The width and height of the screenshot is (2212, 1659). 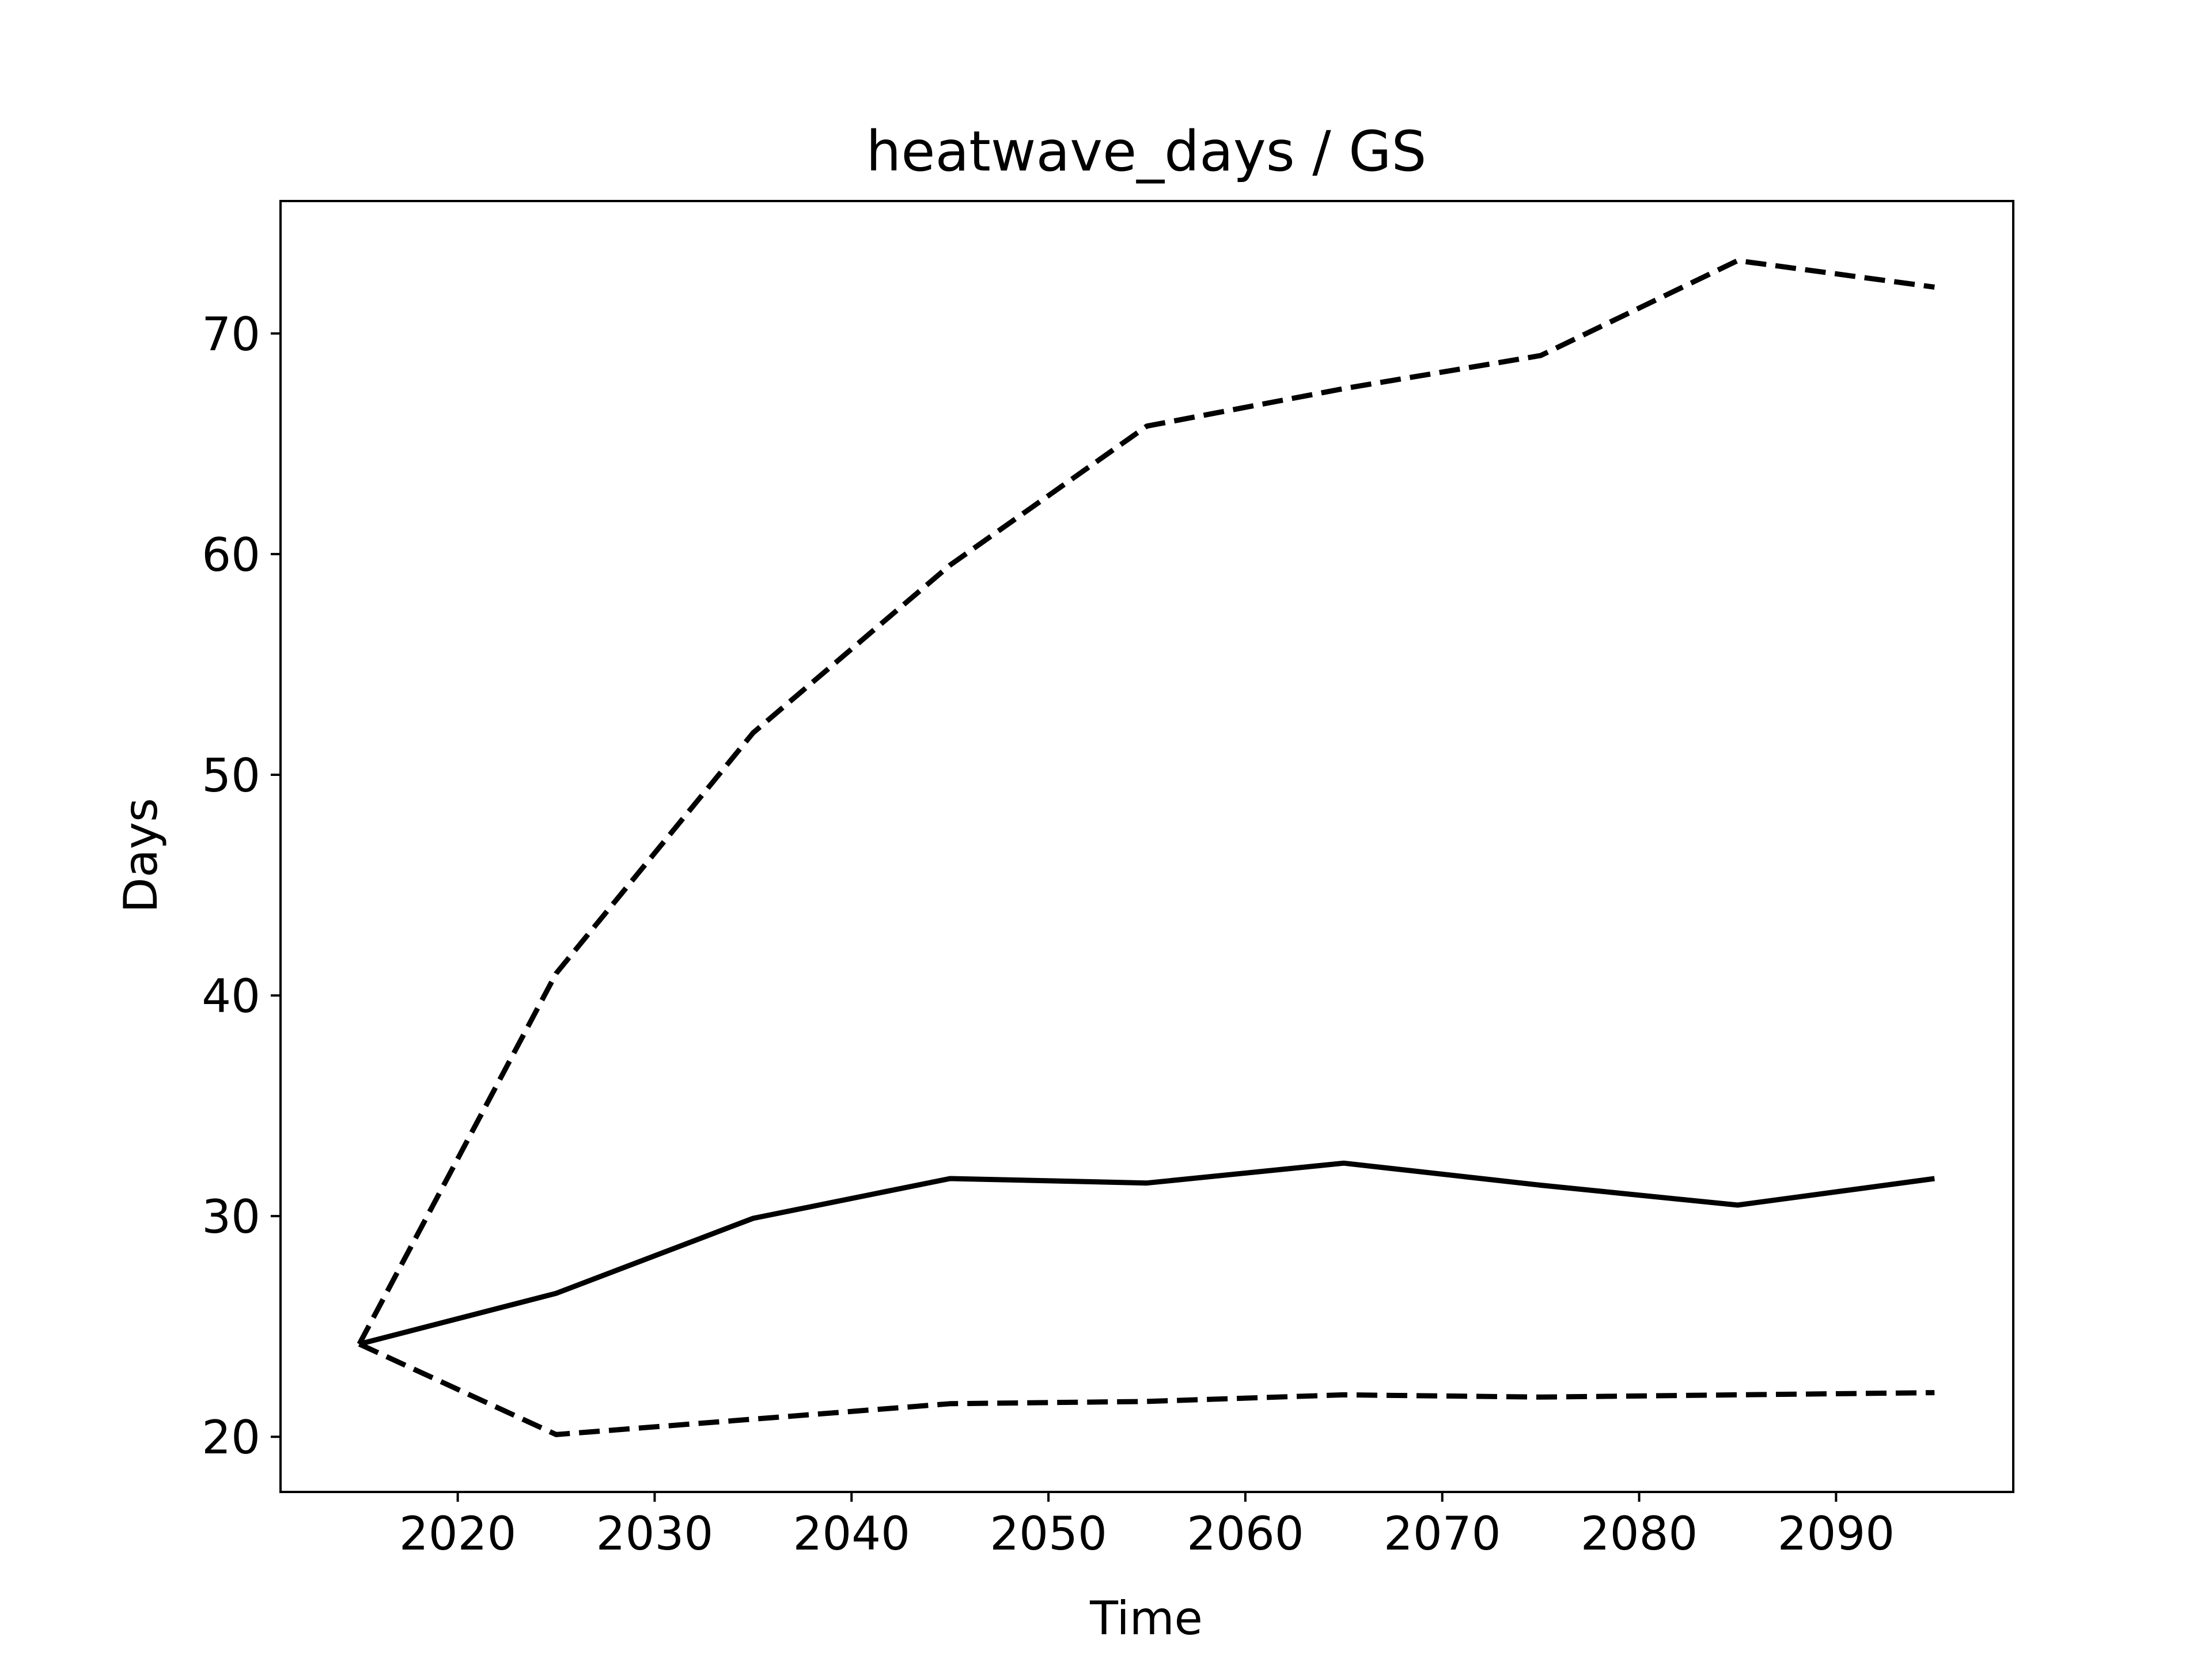 I want to click on x-tick-label-2080: 2080, so click(x=1639, y=1533).